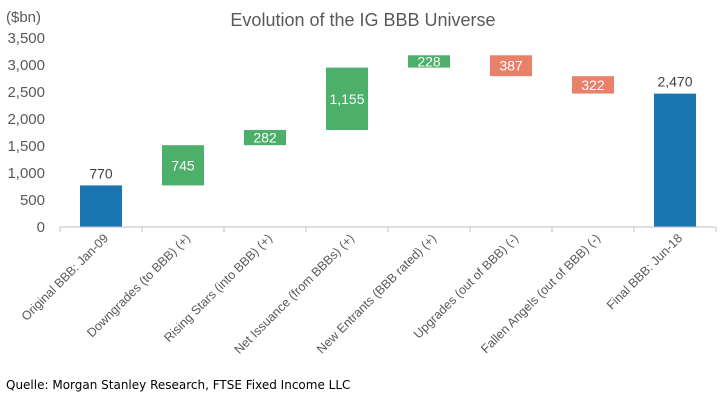  I want to click on bar-value-label: 745, so click(183, 165).